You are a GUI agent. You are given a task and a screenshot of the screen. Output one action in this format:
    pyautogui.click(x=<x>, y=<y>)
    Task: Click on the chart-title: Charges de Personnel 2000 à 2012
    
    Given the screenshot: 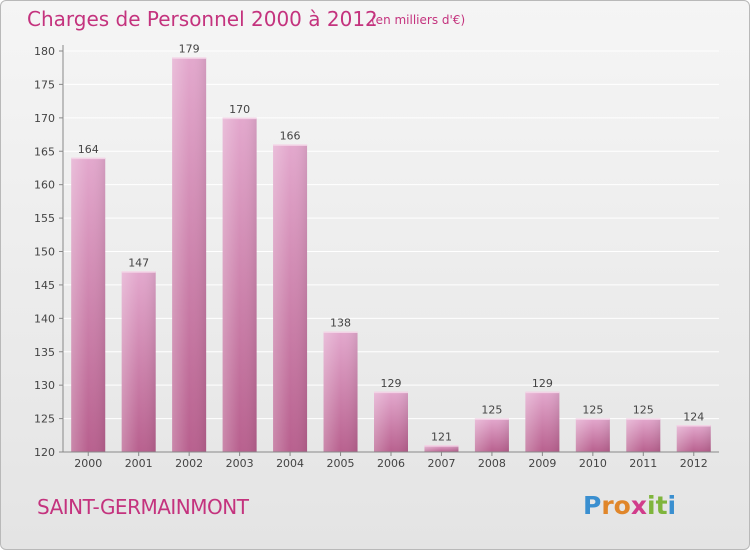 What is the action you would take?
    pyautogui.click(x=202, y=19)
    